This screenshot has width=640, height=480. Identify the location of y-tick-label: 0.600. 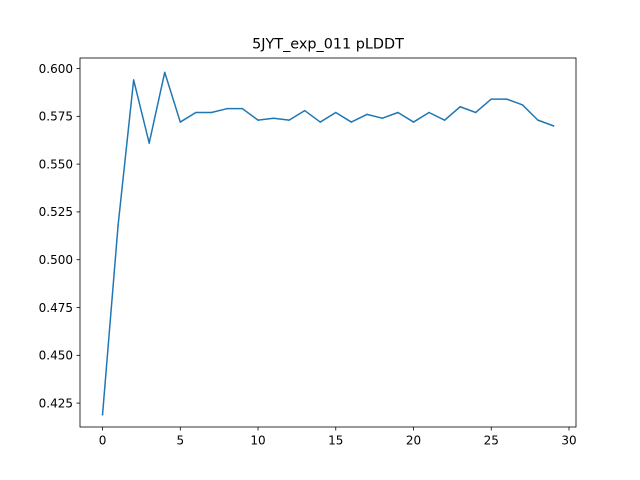
(56, 69).